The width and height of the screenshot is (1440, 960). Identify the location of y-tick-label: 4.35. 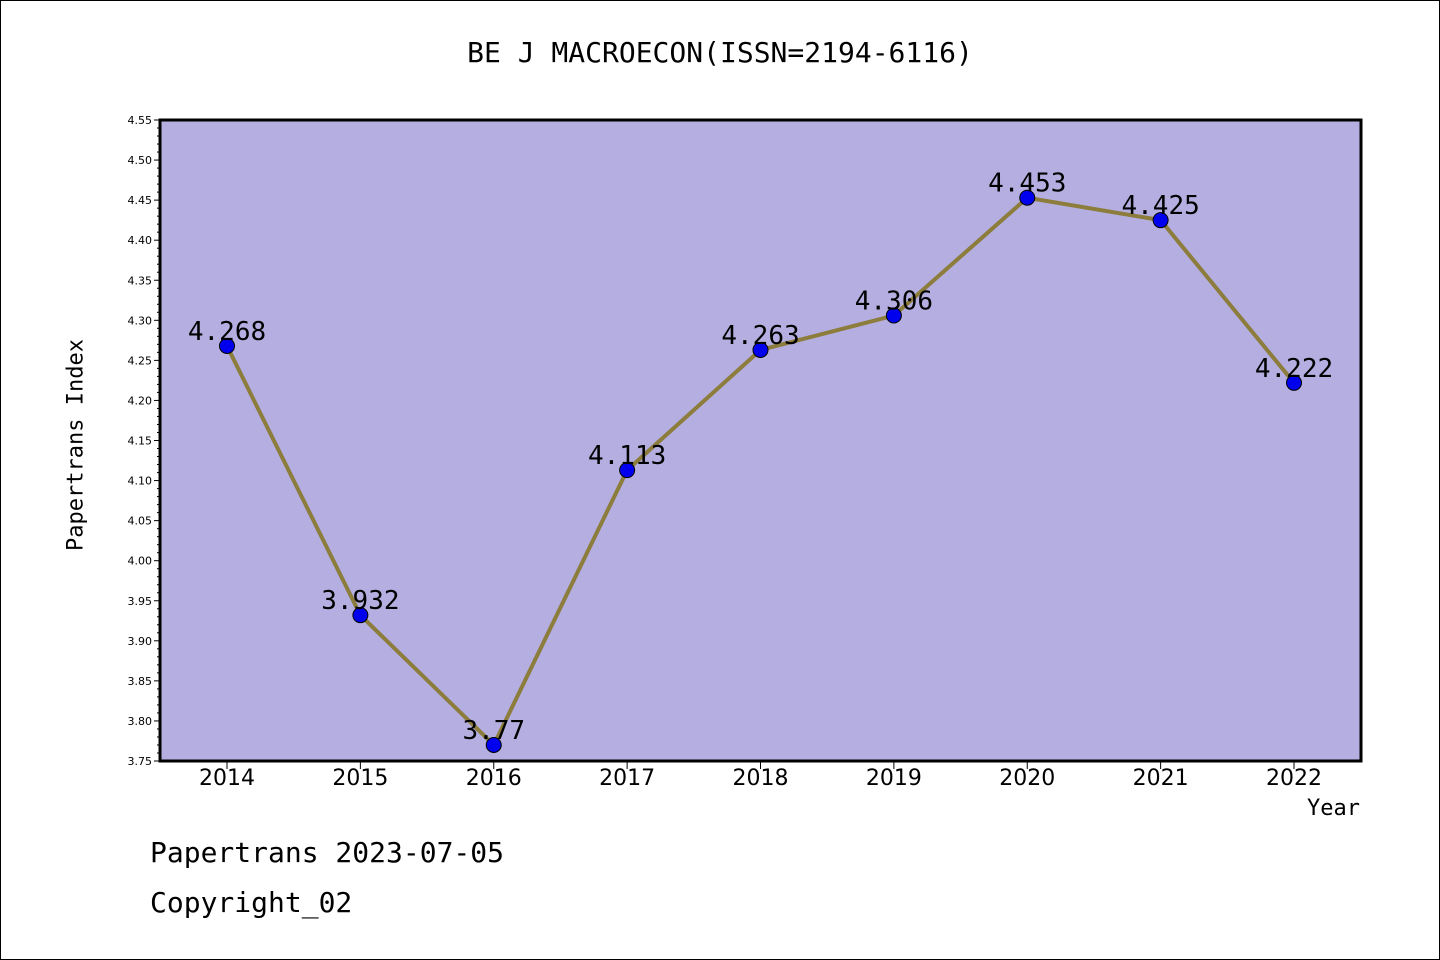
(140, 280).